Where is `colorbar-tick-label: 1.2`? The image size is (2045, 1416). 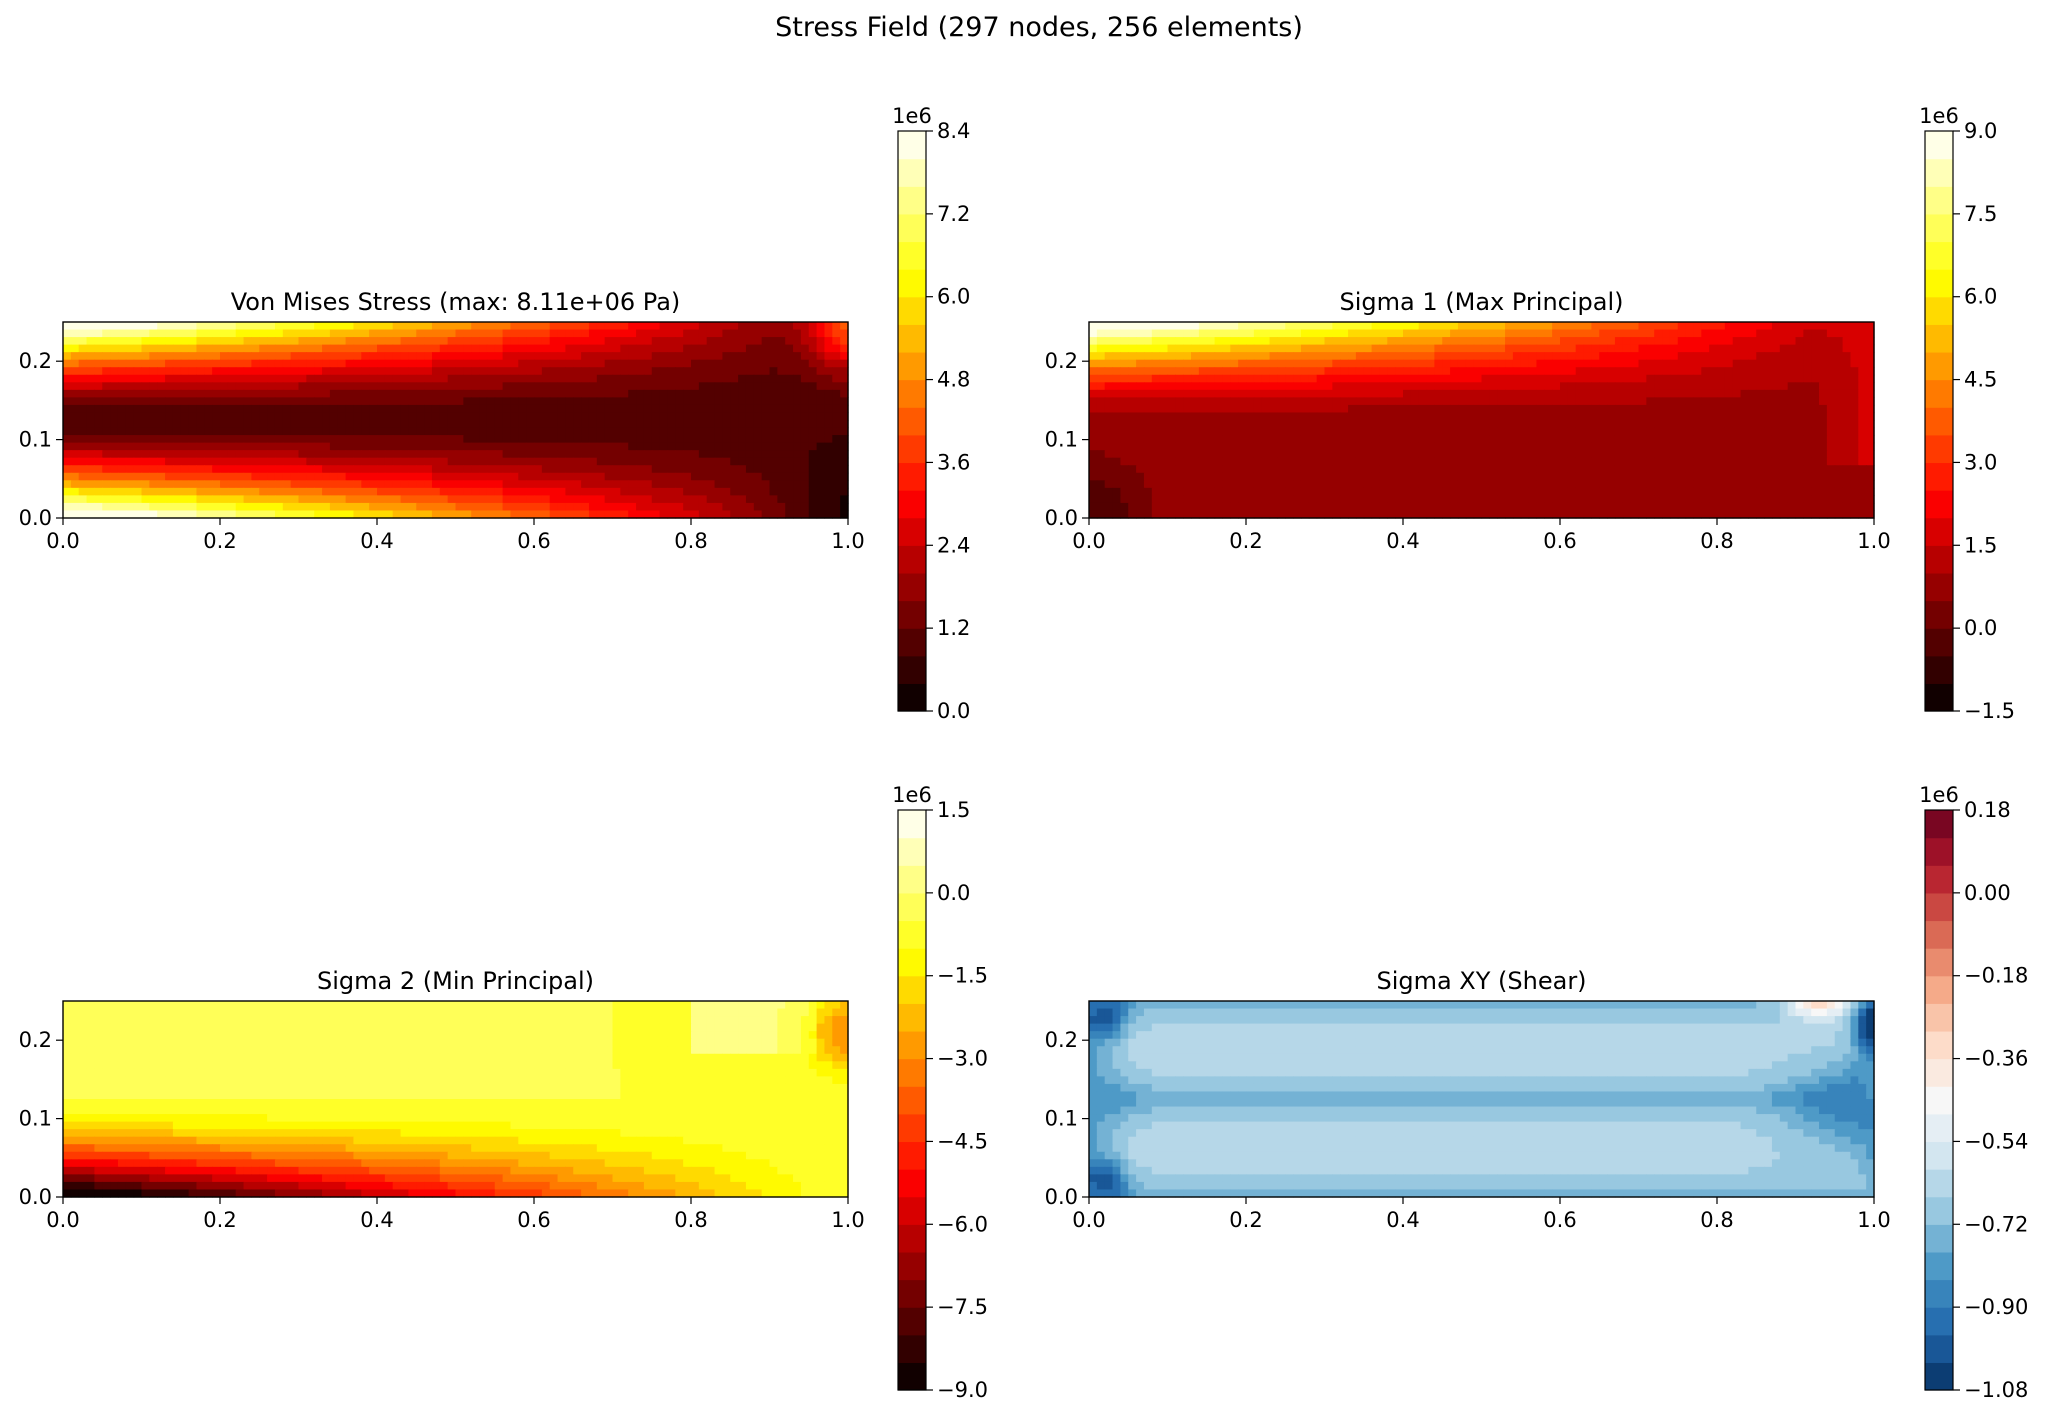
colorbar-tick-label: 1.2 is located at coordinates (953, 628).